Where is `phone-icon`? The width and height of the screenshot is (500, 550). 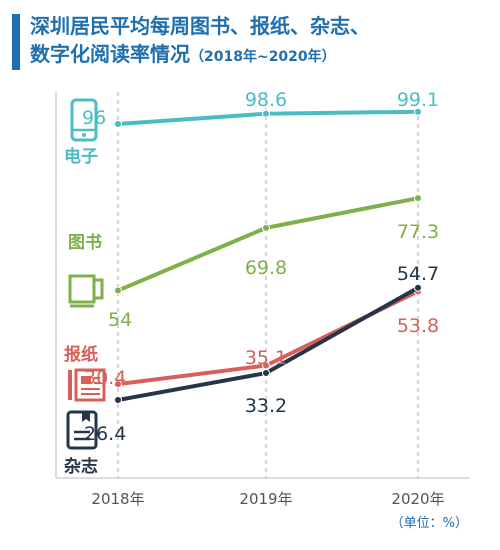 phone-icon is located at coordinates (84, 120).